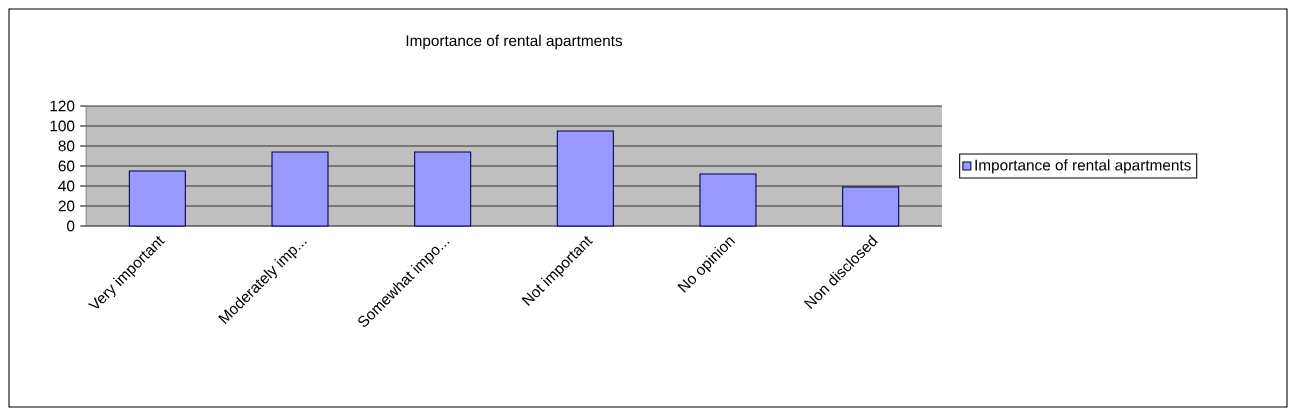 This screenshot has height=416, width=1296. What do you see at coordinates (62, 106) in the screenshot?
I see `y-tick-label: 120` at bounding box center [62, 106].